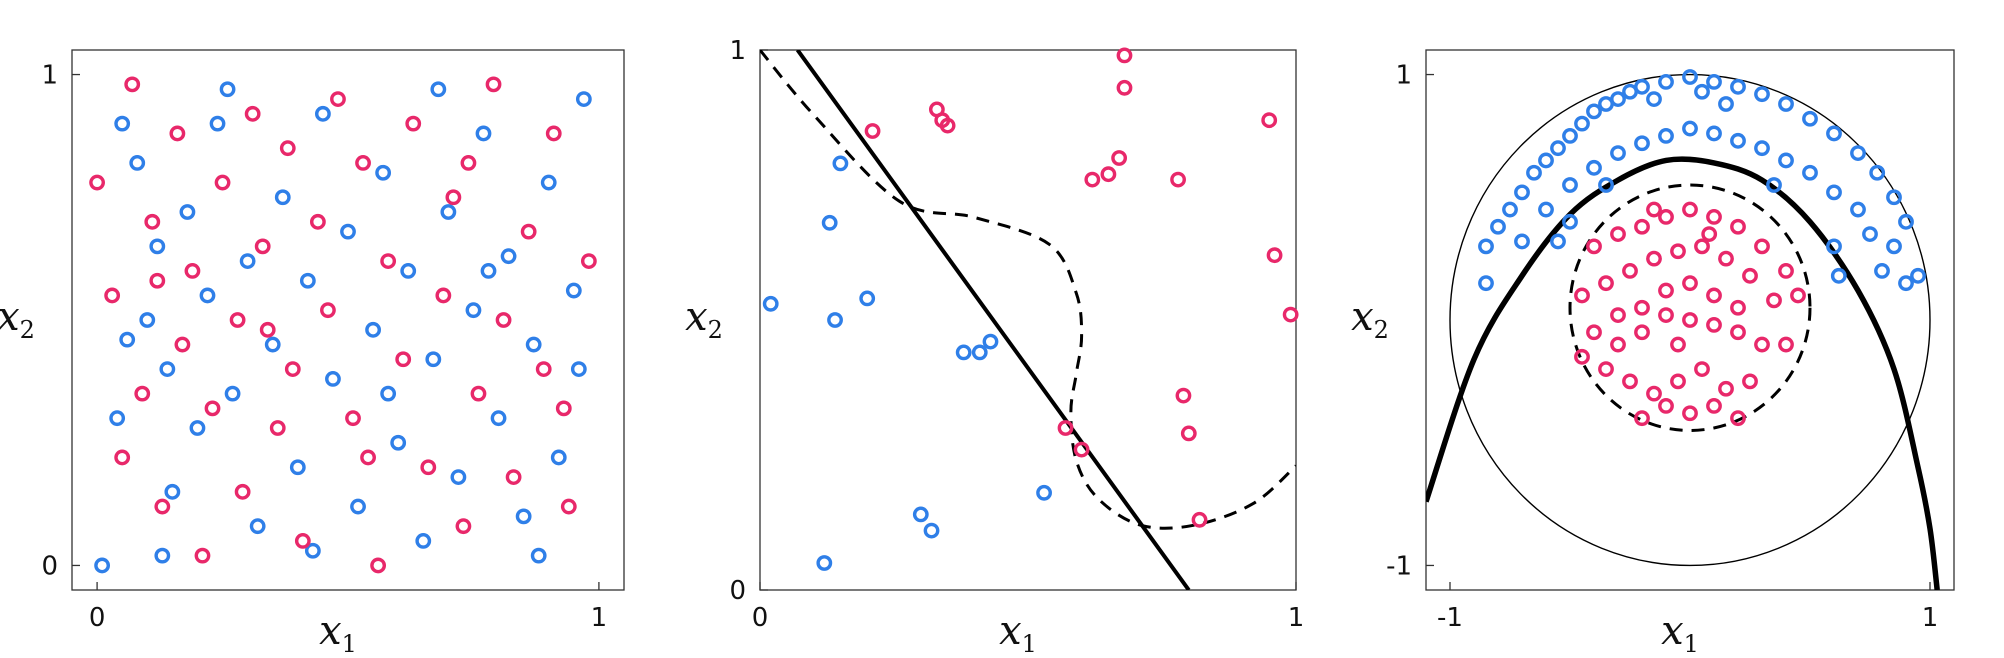 The image size is (2004, 658). What do you see at coordinates (1399, 566) in the screenshot?
I see `y-tick-label: -1` at bounding box center [1399, 566].